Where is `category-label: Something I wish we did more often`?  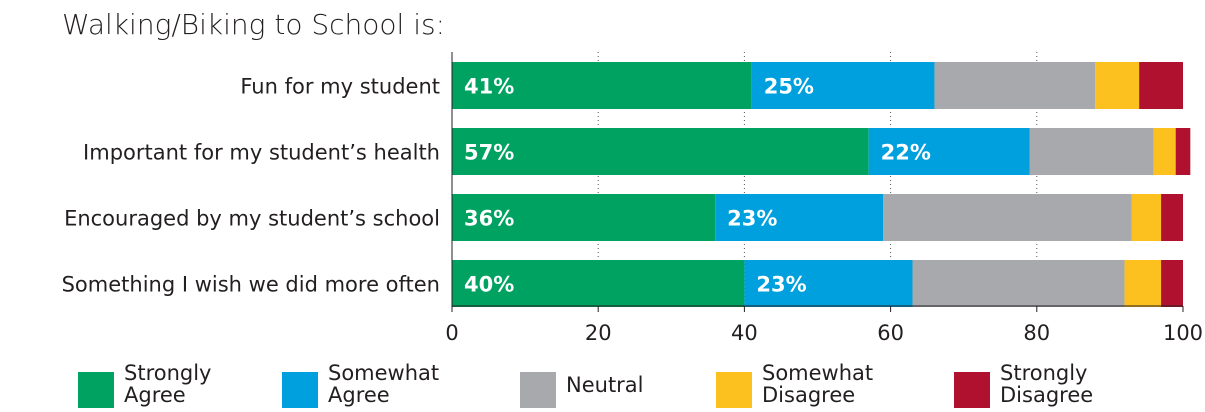 category-label: Something I wish we did more often is located at coordinates (251, 285).